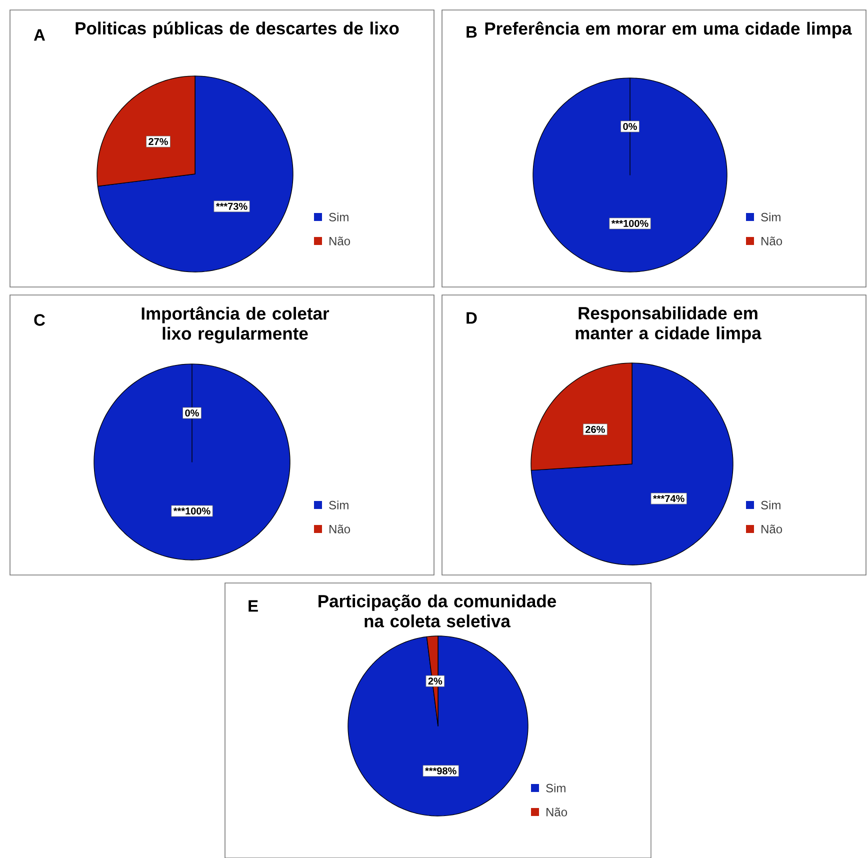 Image resolution: width=868 pixels, height=858 pixels. Describe the element at coordinates (237, 30) in the screenshot. I see `chart-title: Politicas públicas de descartes de lixo` at that location.